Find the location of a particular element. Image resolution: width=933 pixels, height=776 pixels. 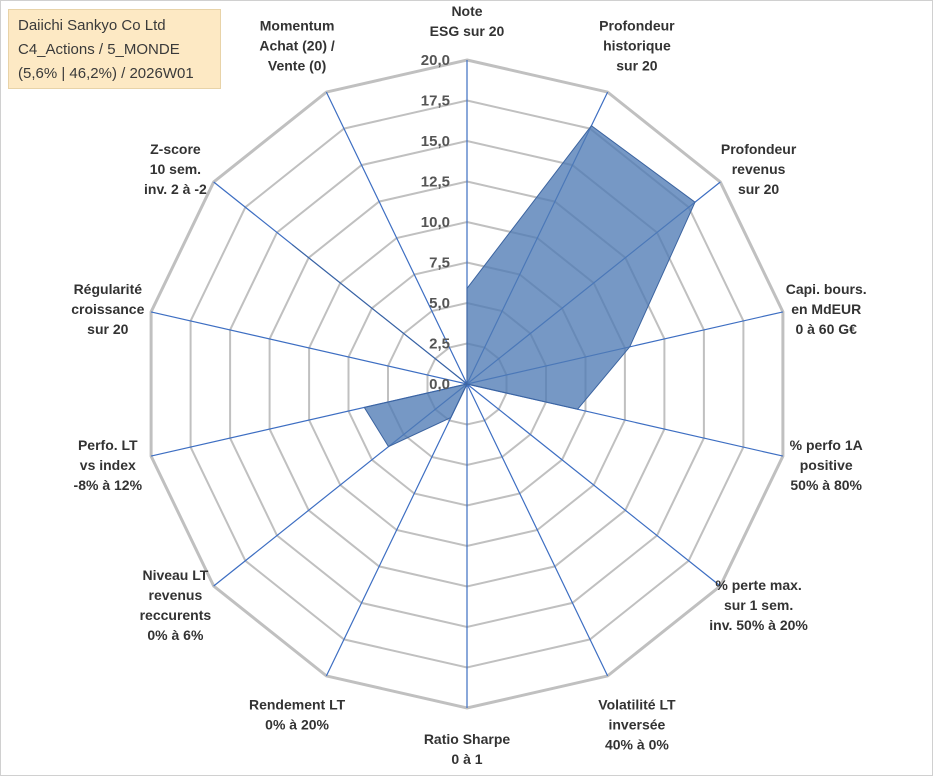

tick-label: 5,0 is located at coordinates (439, 303).